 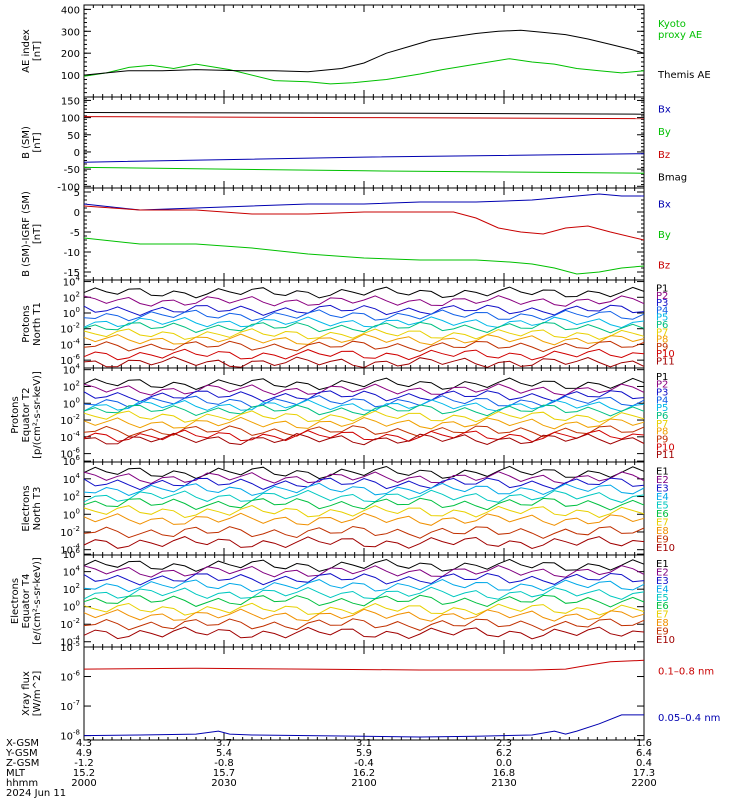 I want to click on protT2-channel-label: P7, so click(x=662, y=424).